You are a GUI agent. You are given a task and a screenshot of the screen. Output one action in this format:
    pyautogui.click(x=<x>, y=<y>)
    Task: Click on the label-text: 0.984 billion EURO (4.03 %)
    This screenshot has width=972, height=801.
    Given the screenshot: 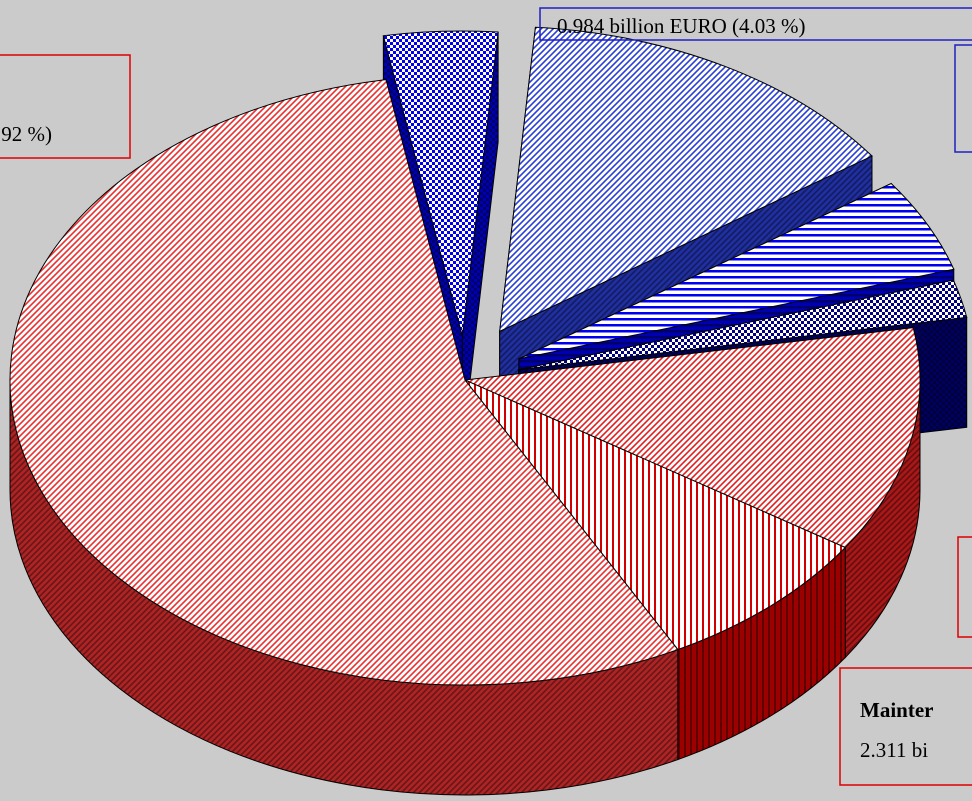 What is the action you would take?
    pyautogui.click(x=681, y=26)
    